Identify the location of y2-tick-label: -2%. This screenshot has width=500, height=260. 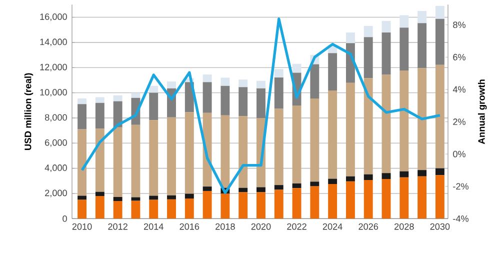
(460, 186).